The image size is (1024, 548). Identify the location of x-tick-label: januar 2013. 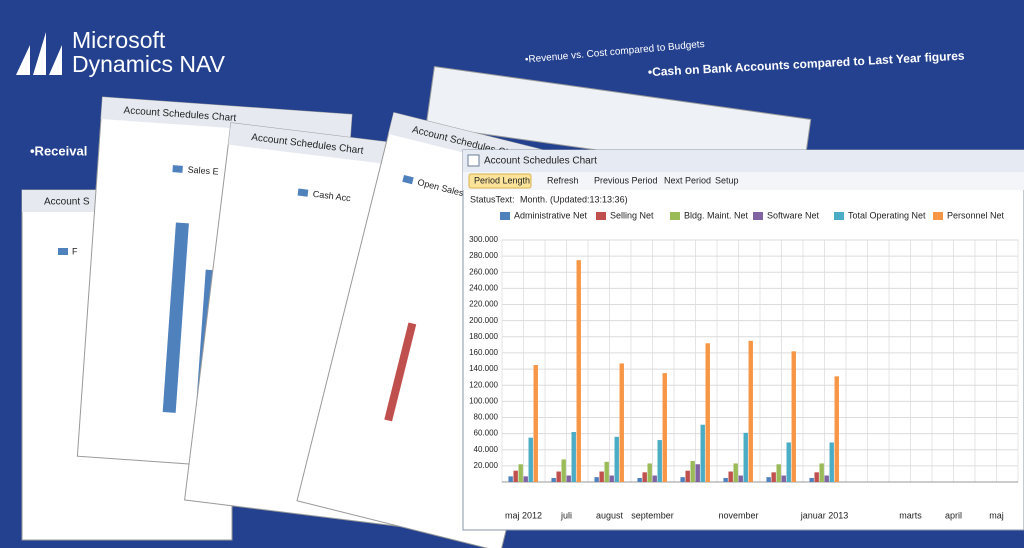
(824, 515).